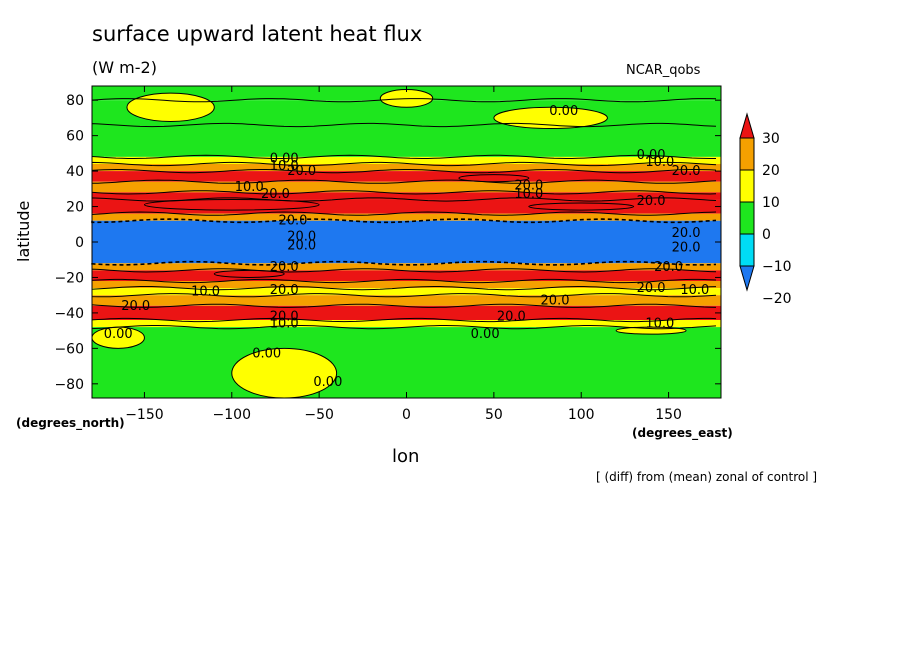 This screenshot has width=904, height=654. What do you see at coordinates (75, 208) in the screenshot?
I see `y-tick-label-3: 20` at bounding box center [75, 208].